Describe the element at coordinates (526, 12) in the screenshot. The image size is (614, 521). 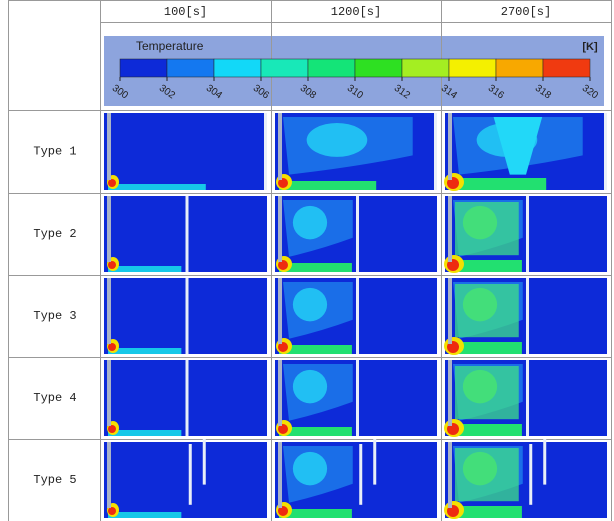
I see `column-header: 2700[s]` at that location.